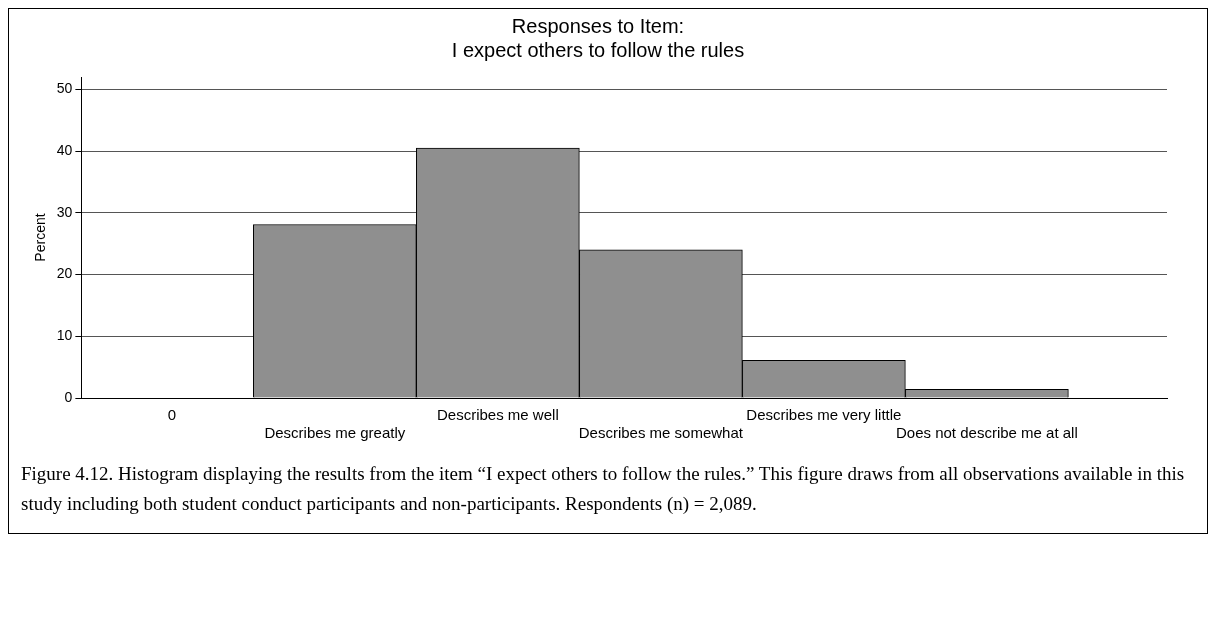 This screenshot has width=1220, height=624. Describe the element at coordinates (64, 273) in the screenshot. I see `y-tick-label: 20` at that location.